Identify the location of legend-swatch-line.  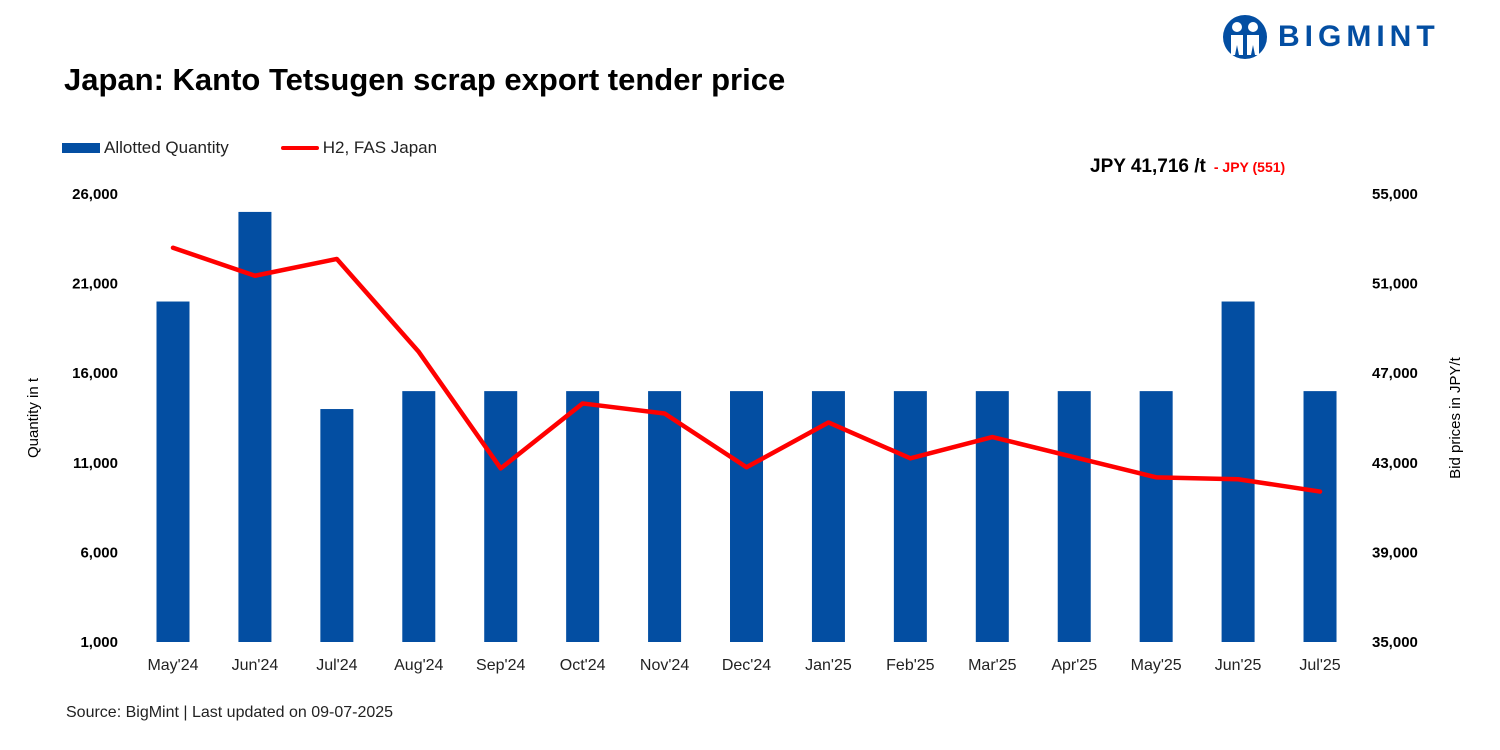
(299, 148).